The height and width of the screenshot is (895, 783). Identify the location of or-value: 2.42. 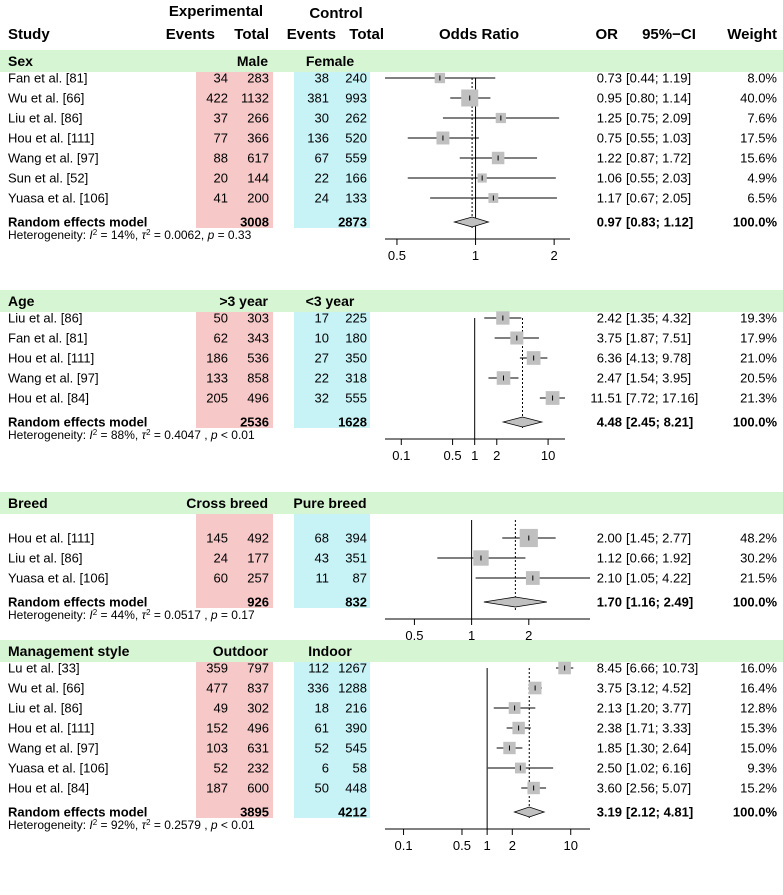
(609, 318).